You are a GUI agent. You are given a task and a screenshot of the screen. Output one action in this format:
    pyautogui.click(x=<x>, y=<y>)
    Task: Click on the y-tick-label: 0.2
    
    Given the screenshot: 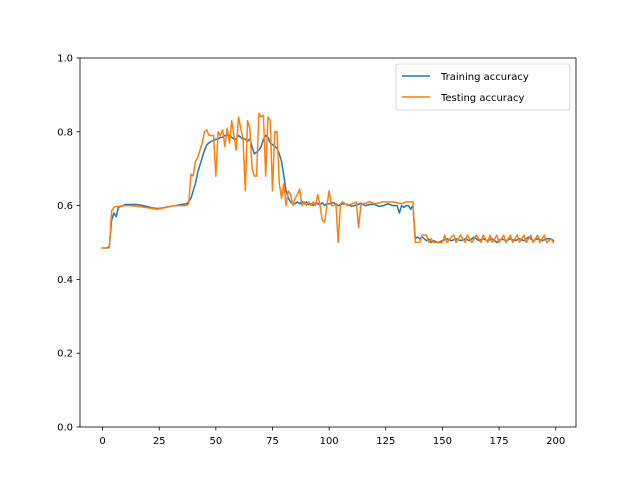 What is the action you would take?
    pyautogui.click(x=65, y=354)
    